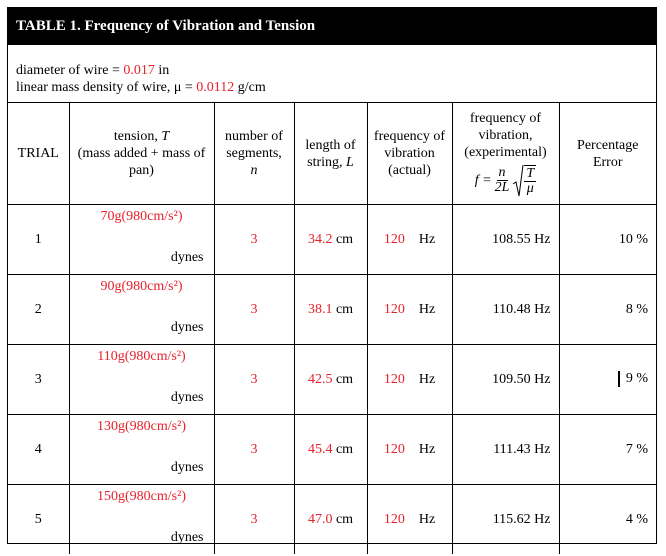 This screenshot has height=556, width=666. Describe the element at coordinates (502, 187) in the screenshot. I see `formula-denominator: 2L` at that location.